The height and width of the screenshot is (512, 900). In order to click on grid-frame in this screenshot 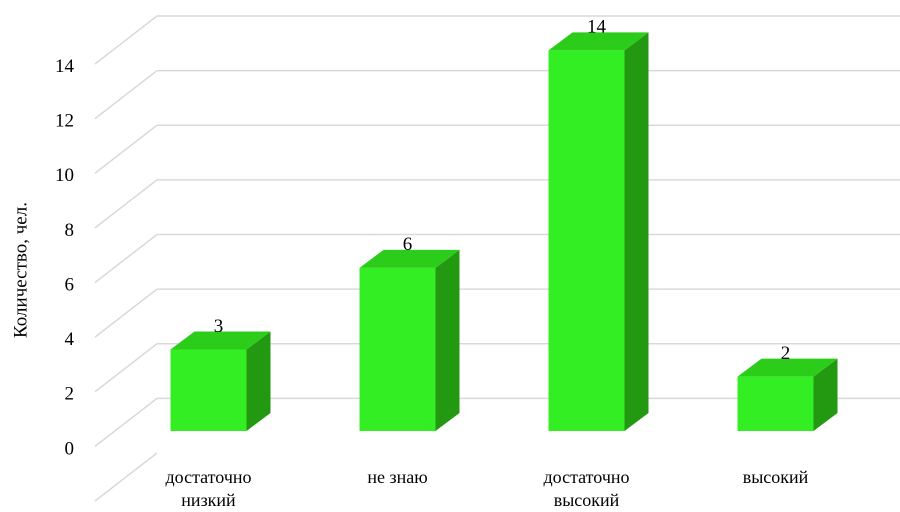, I will do `click(126, 40)`.